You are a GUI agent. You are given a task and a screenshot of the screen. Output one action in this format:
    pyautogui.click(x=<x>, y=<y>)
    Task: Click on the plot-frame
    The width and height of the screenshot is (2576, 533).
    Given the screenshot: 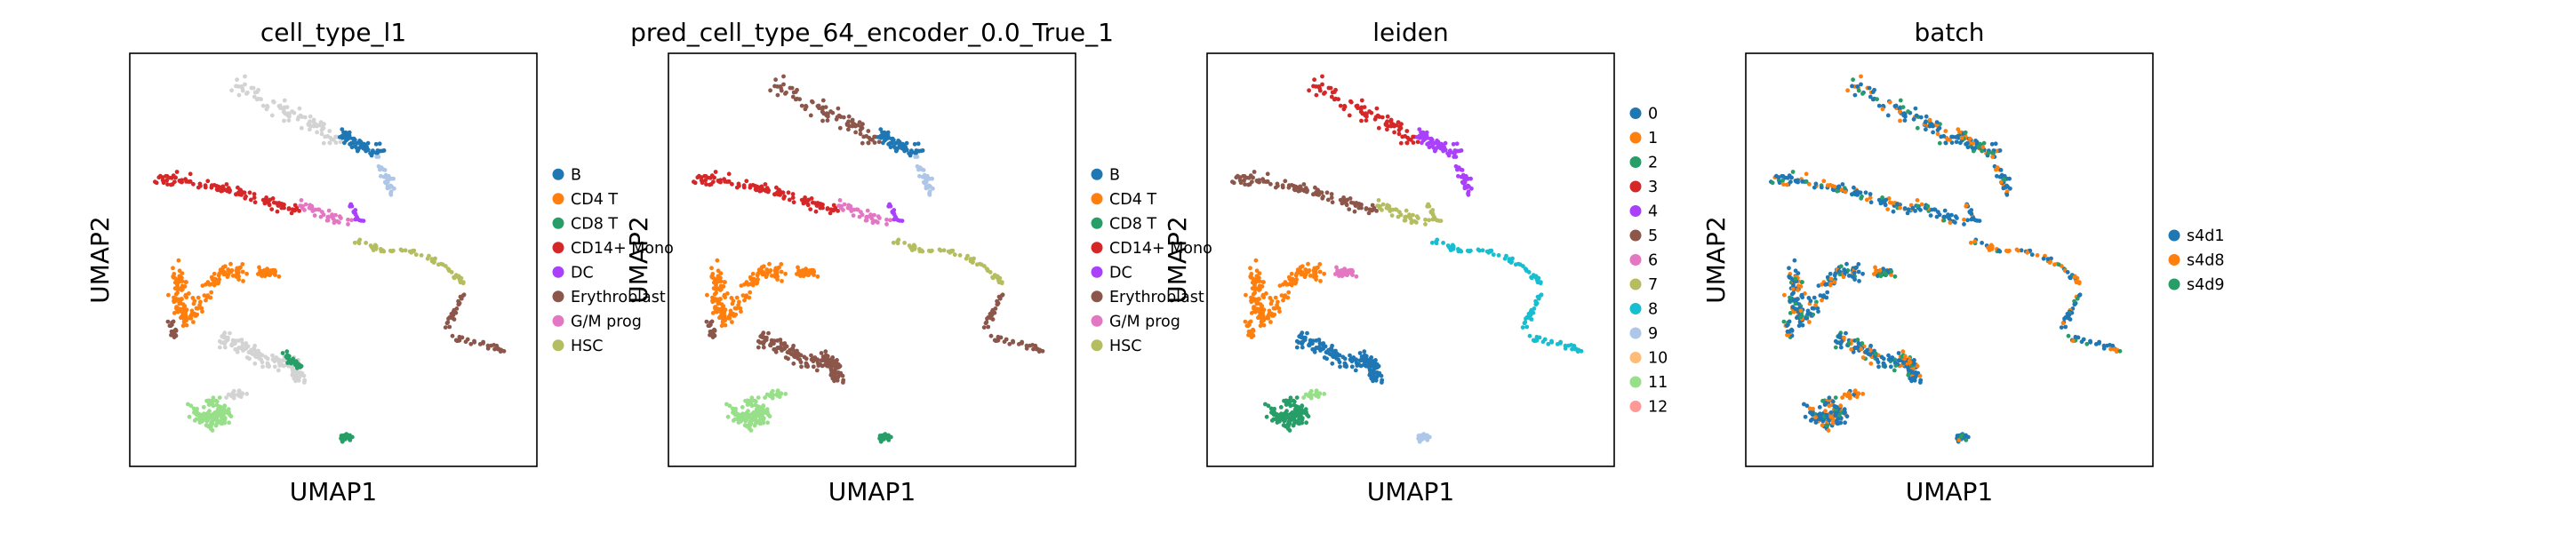 What is the action you would take?
    pyautogui.click(x=333, y=259)
    